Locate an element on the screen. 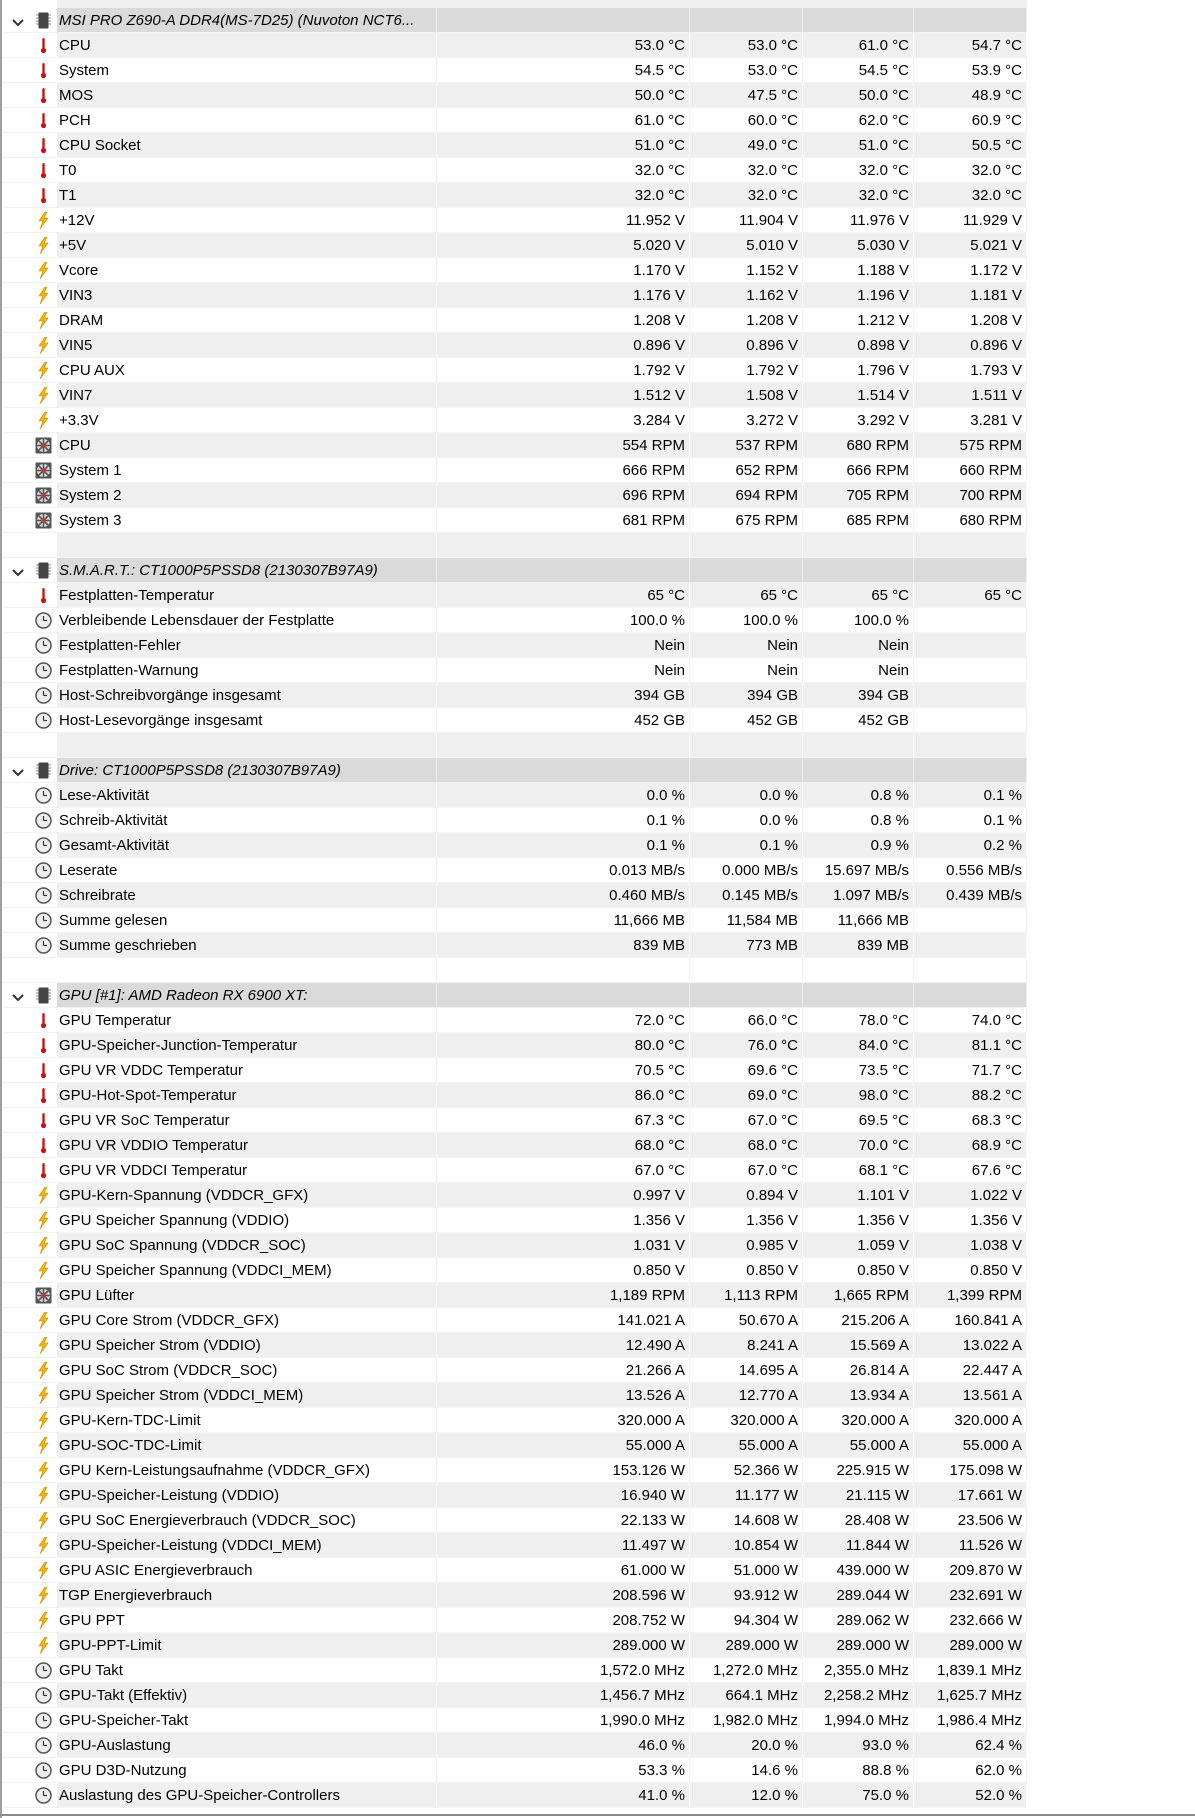 This screenshot has width=1195, height=1818. average-value: 3.281 V is located at coordinates (970, 420).